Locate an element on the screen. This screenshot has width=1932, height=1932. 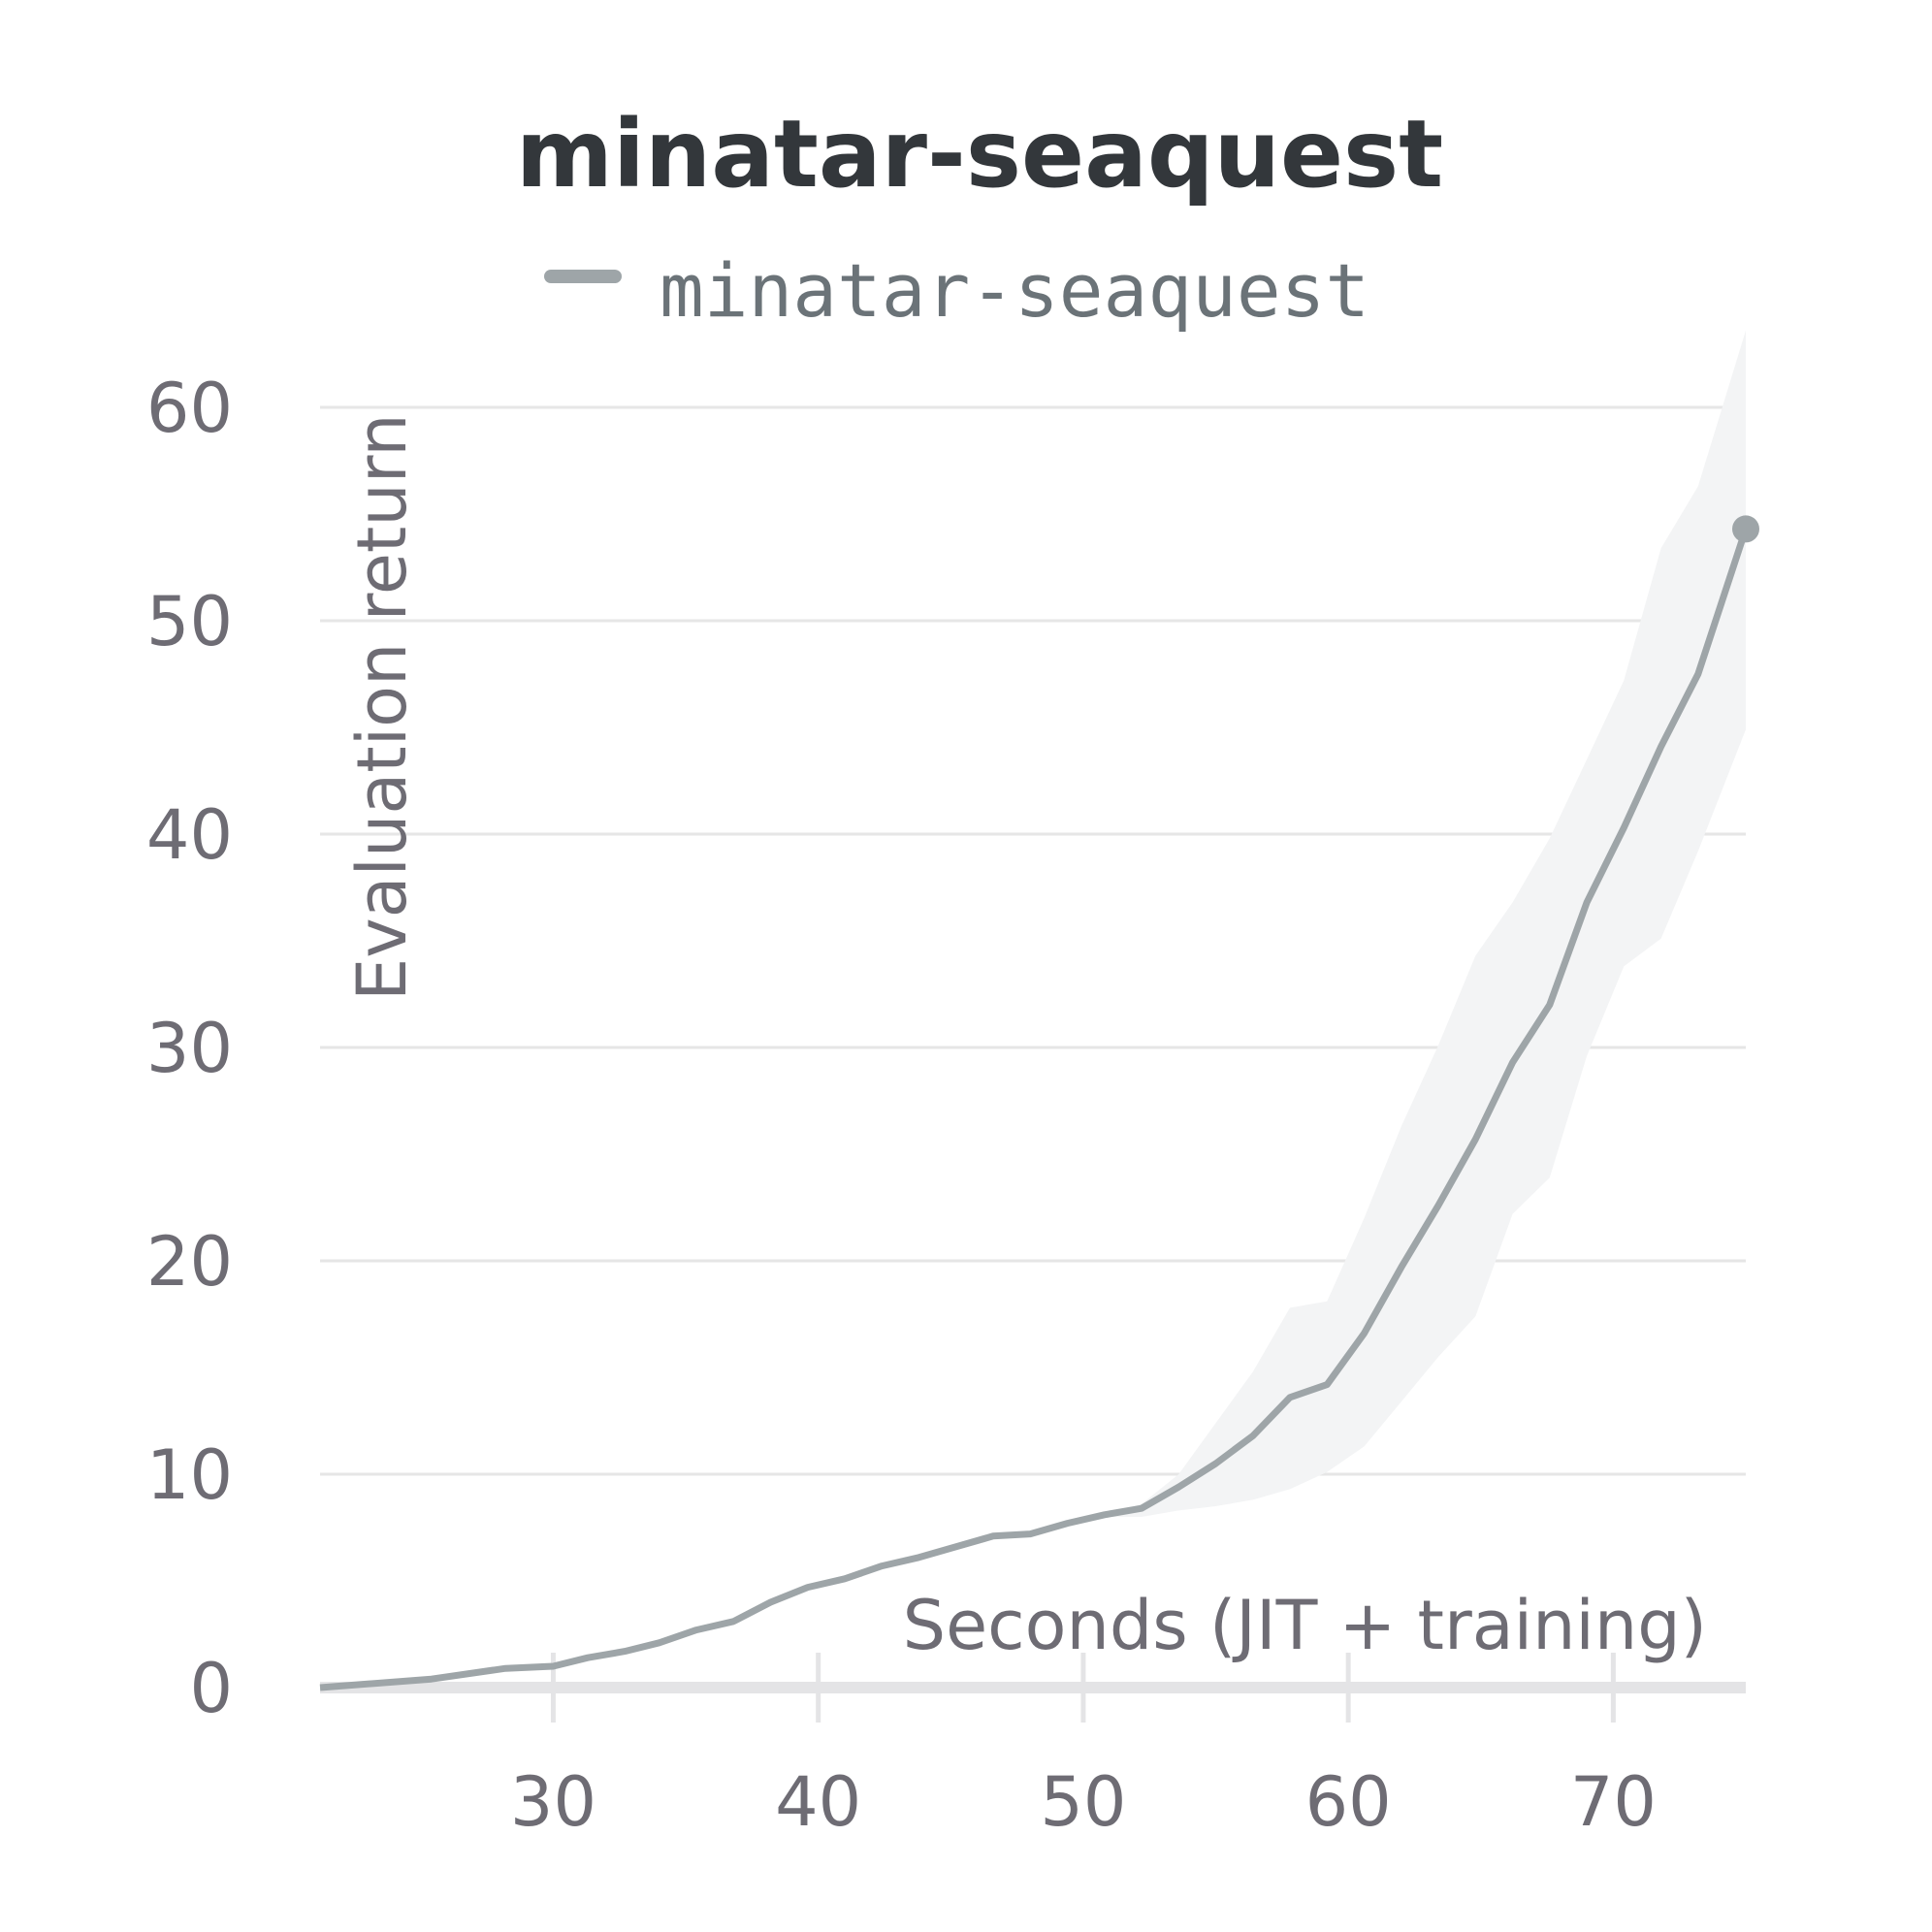
x-tick-label-50: 50 is located at coordinates (1083, 1802).